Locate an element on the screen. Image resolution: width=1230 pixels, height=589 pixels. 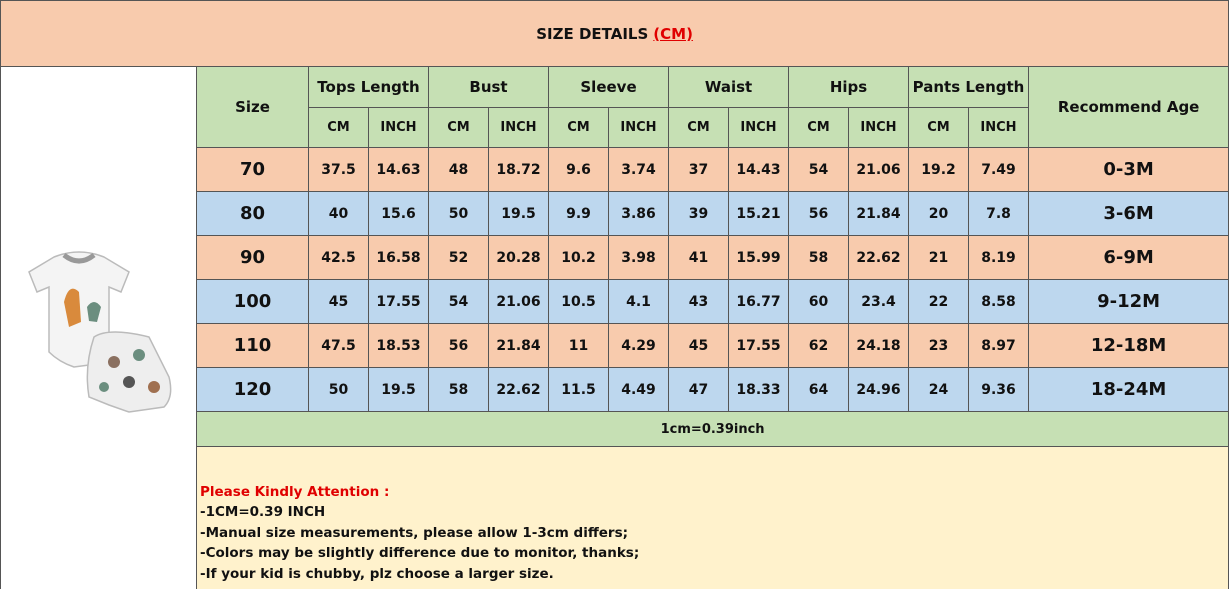
data-cell: 4.49 is located at coordinates (638, 389).